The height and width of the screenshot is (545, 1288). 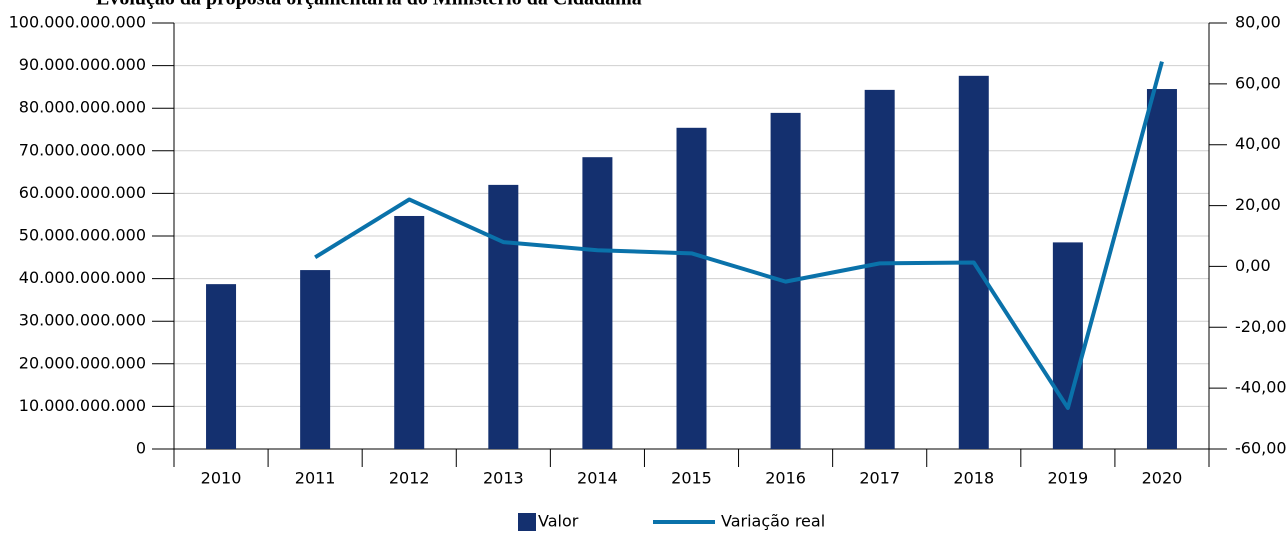 What do you see at coordinates (82, 107) in the screenshot?
I see `y-tick-label: 80.000.000.000` at bounding box center [82, 107].